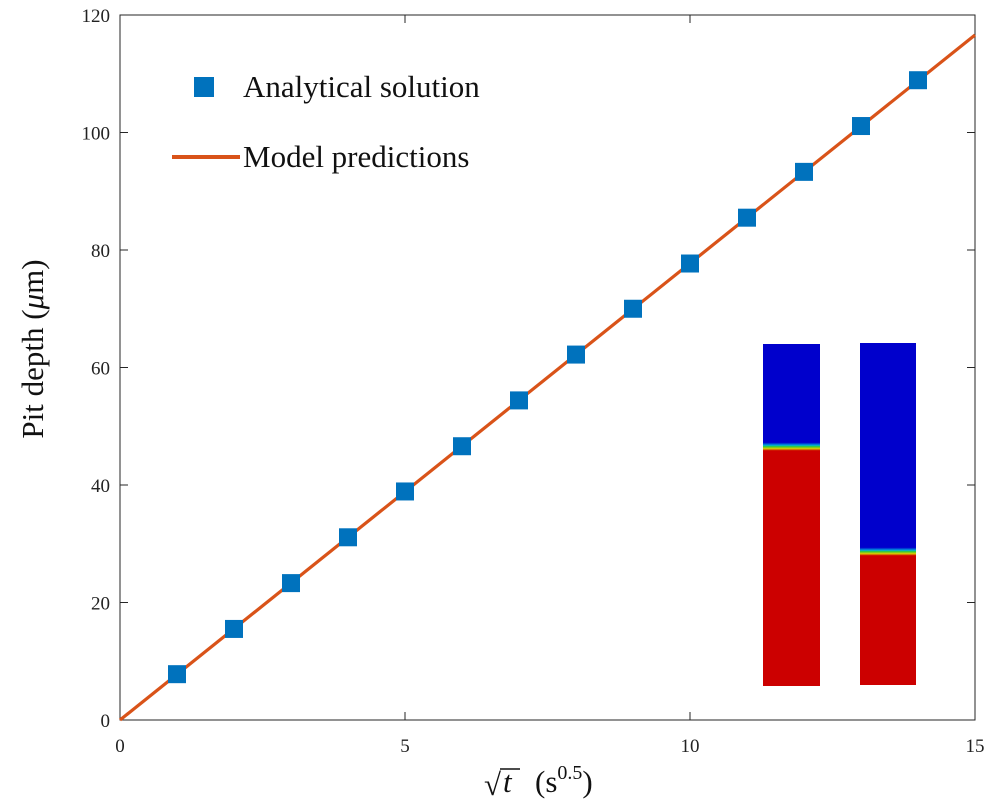 This screenshot has width=990, height=806. What do you see at coordinates (100, 251) in the screenshot?
I see `y-tick-label: 80` at bounding box center [100, 251].